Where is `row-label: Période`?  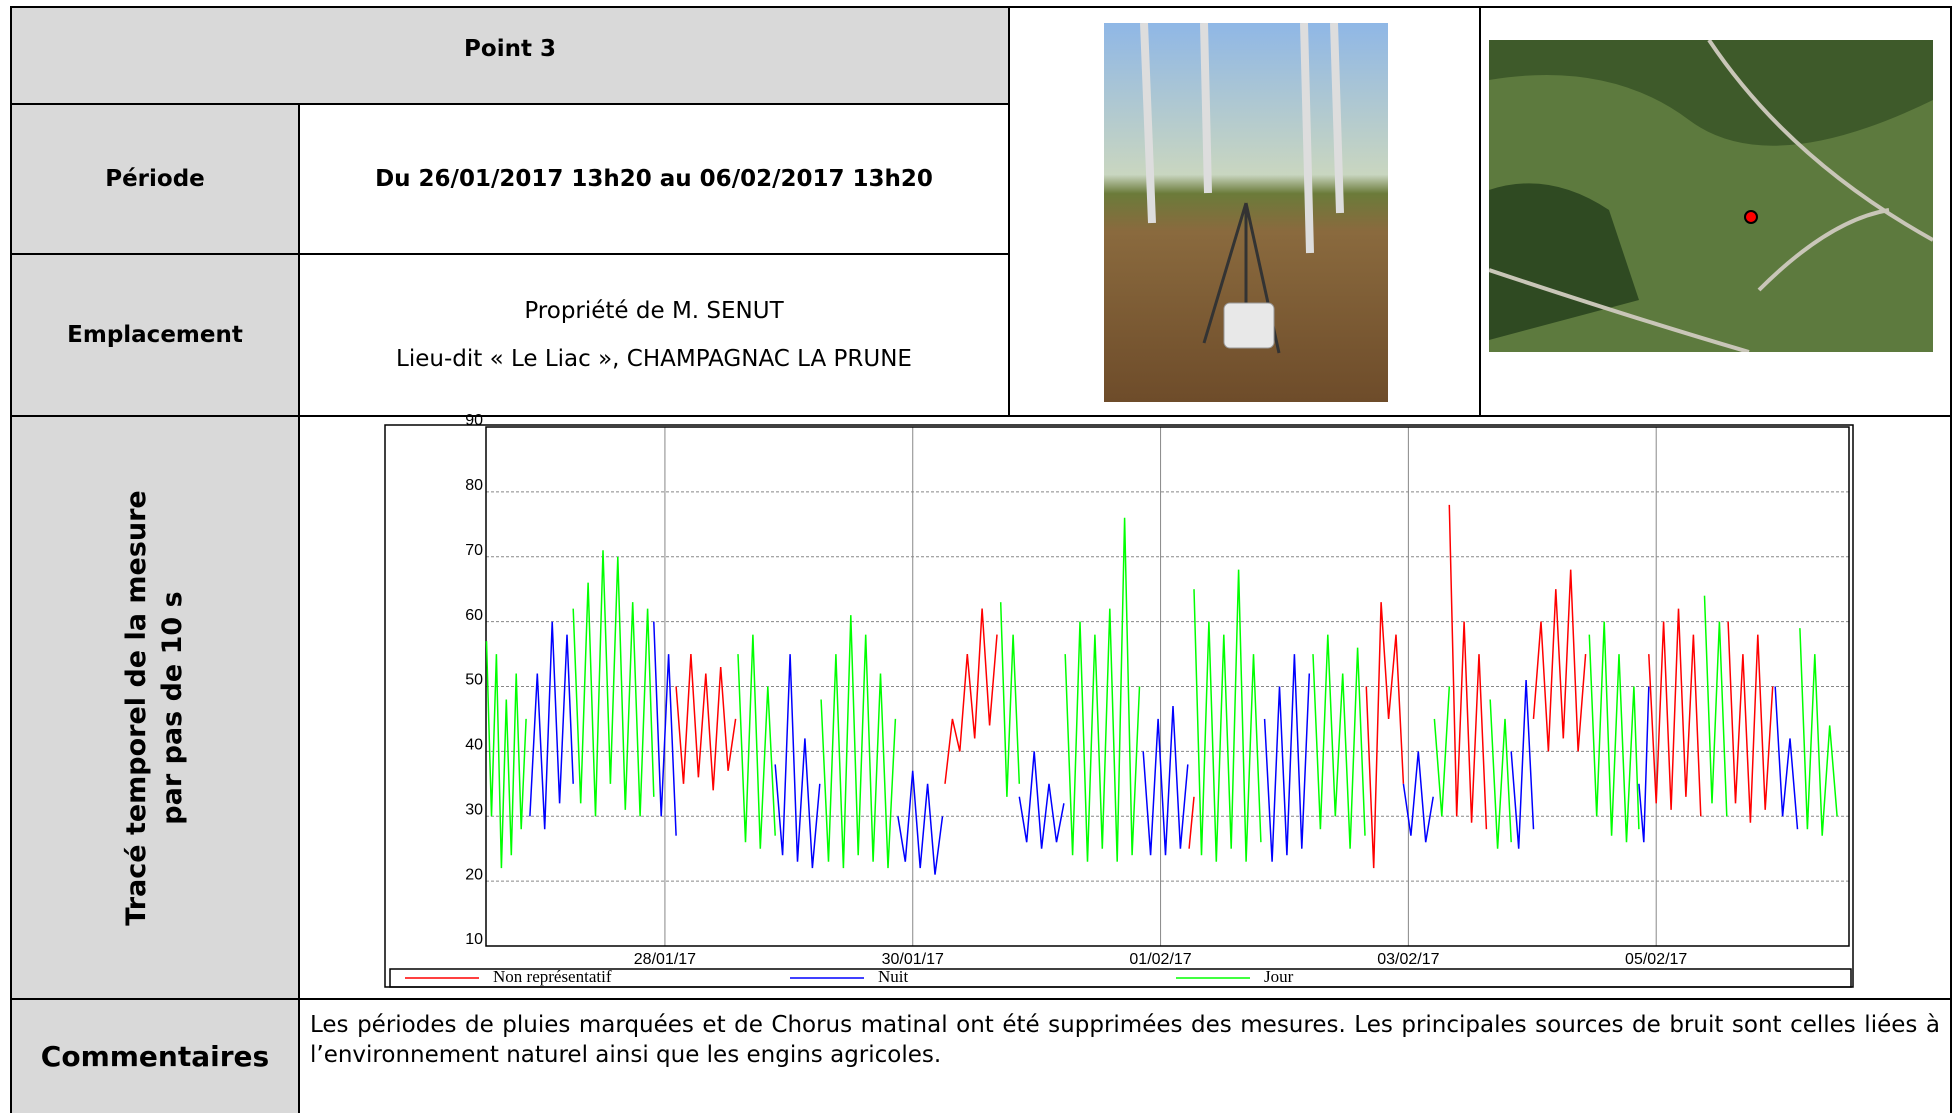 row-label: Période is located at coordinates (155, 179).